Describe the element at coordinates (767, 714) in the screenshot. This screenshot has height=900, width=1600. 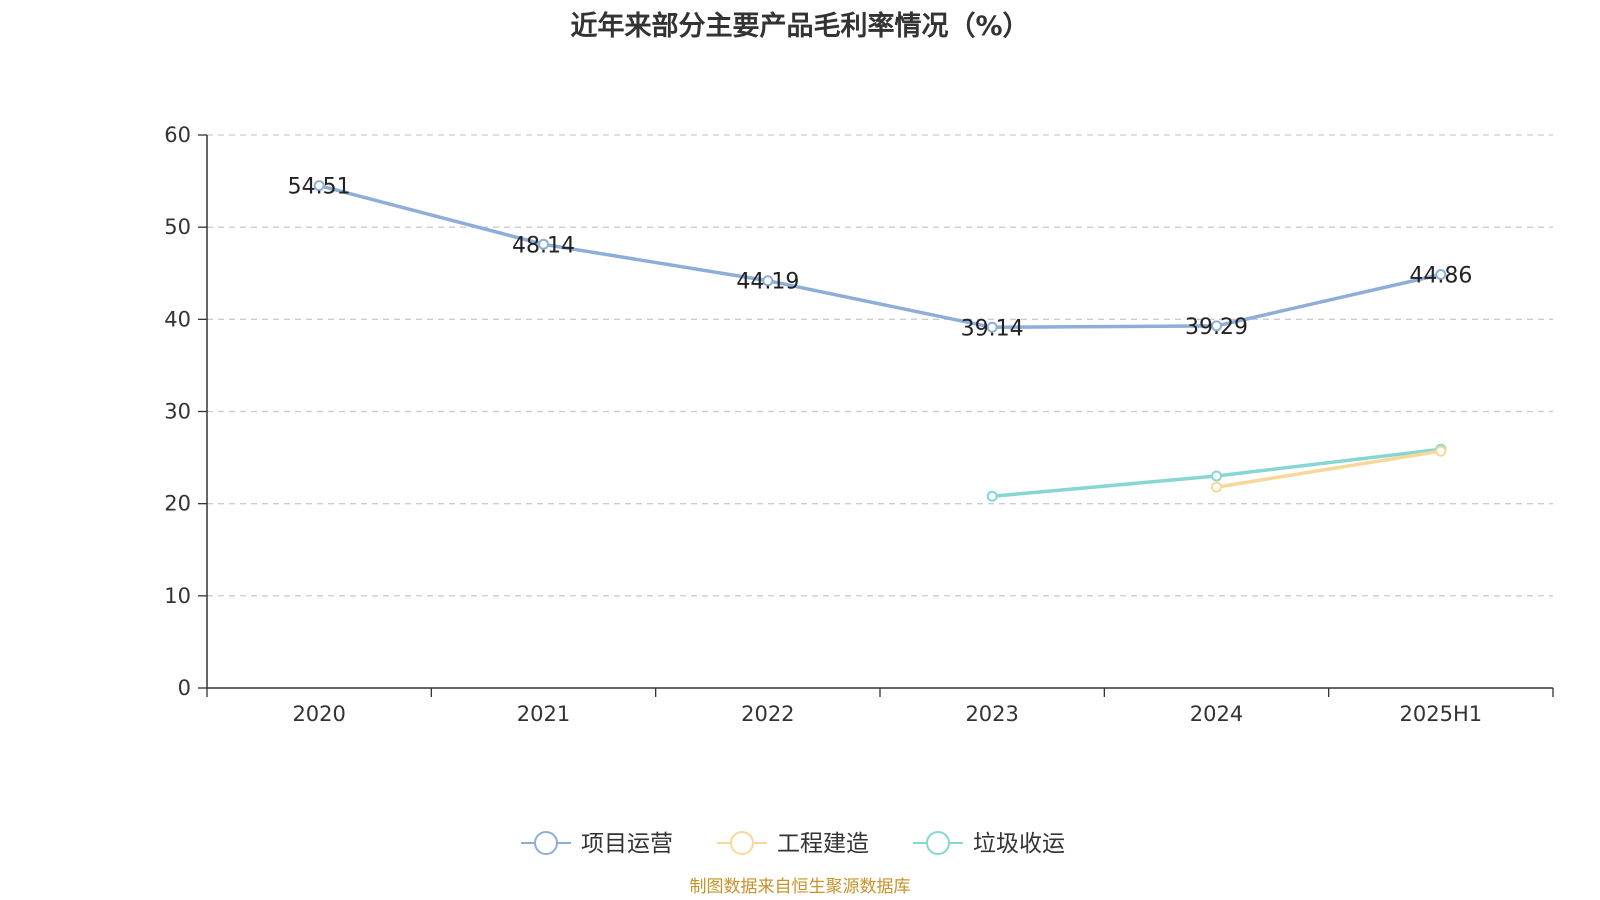
I see `x-tick-label: 2022` at that location.